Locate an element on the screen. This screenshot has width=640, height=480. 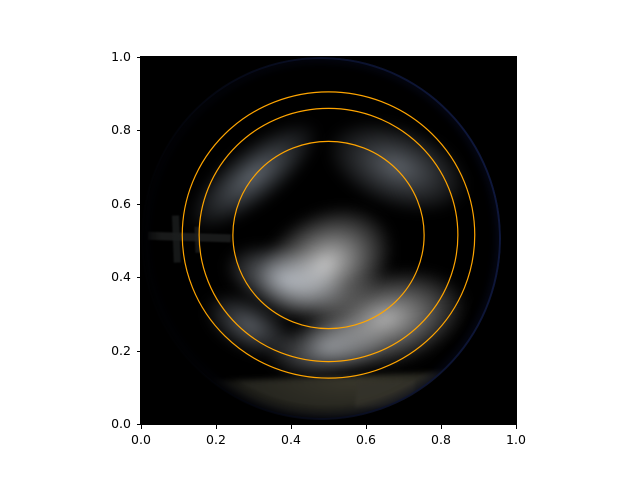
axis-spine-right is located at coordinates (516, 240).